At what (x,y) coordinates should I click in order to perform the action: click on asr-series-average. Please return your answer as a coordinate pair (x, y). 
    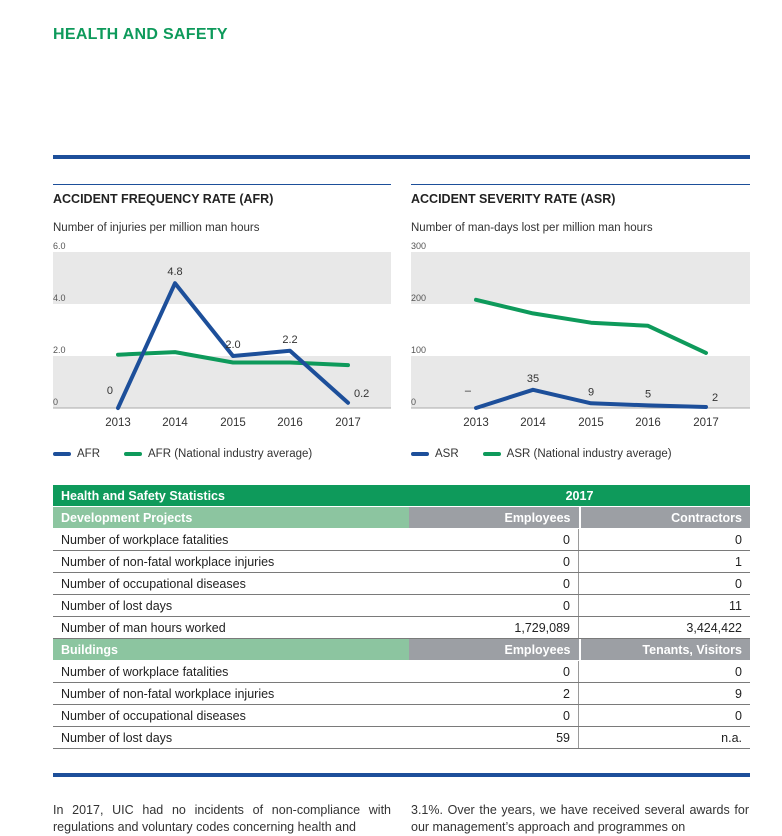
    Looking at the image, I should click on (591, 326).